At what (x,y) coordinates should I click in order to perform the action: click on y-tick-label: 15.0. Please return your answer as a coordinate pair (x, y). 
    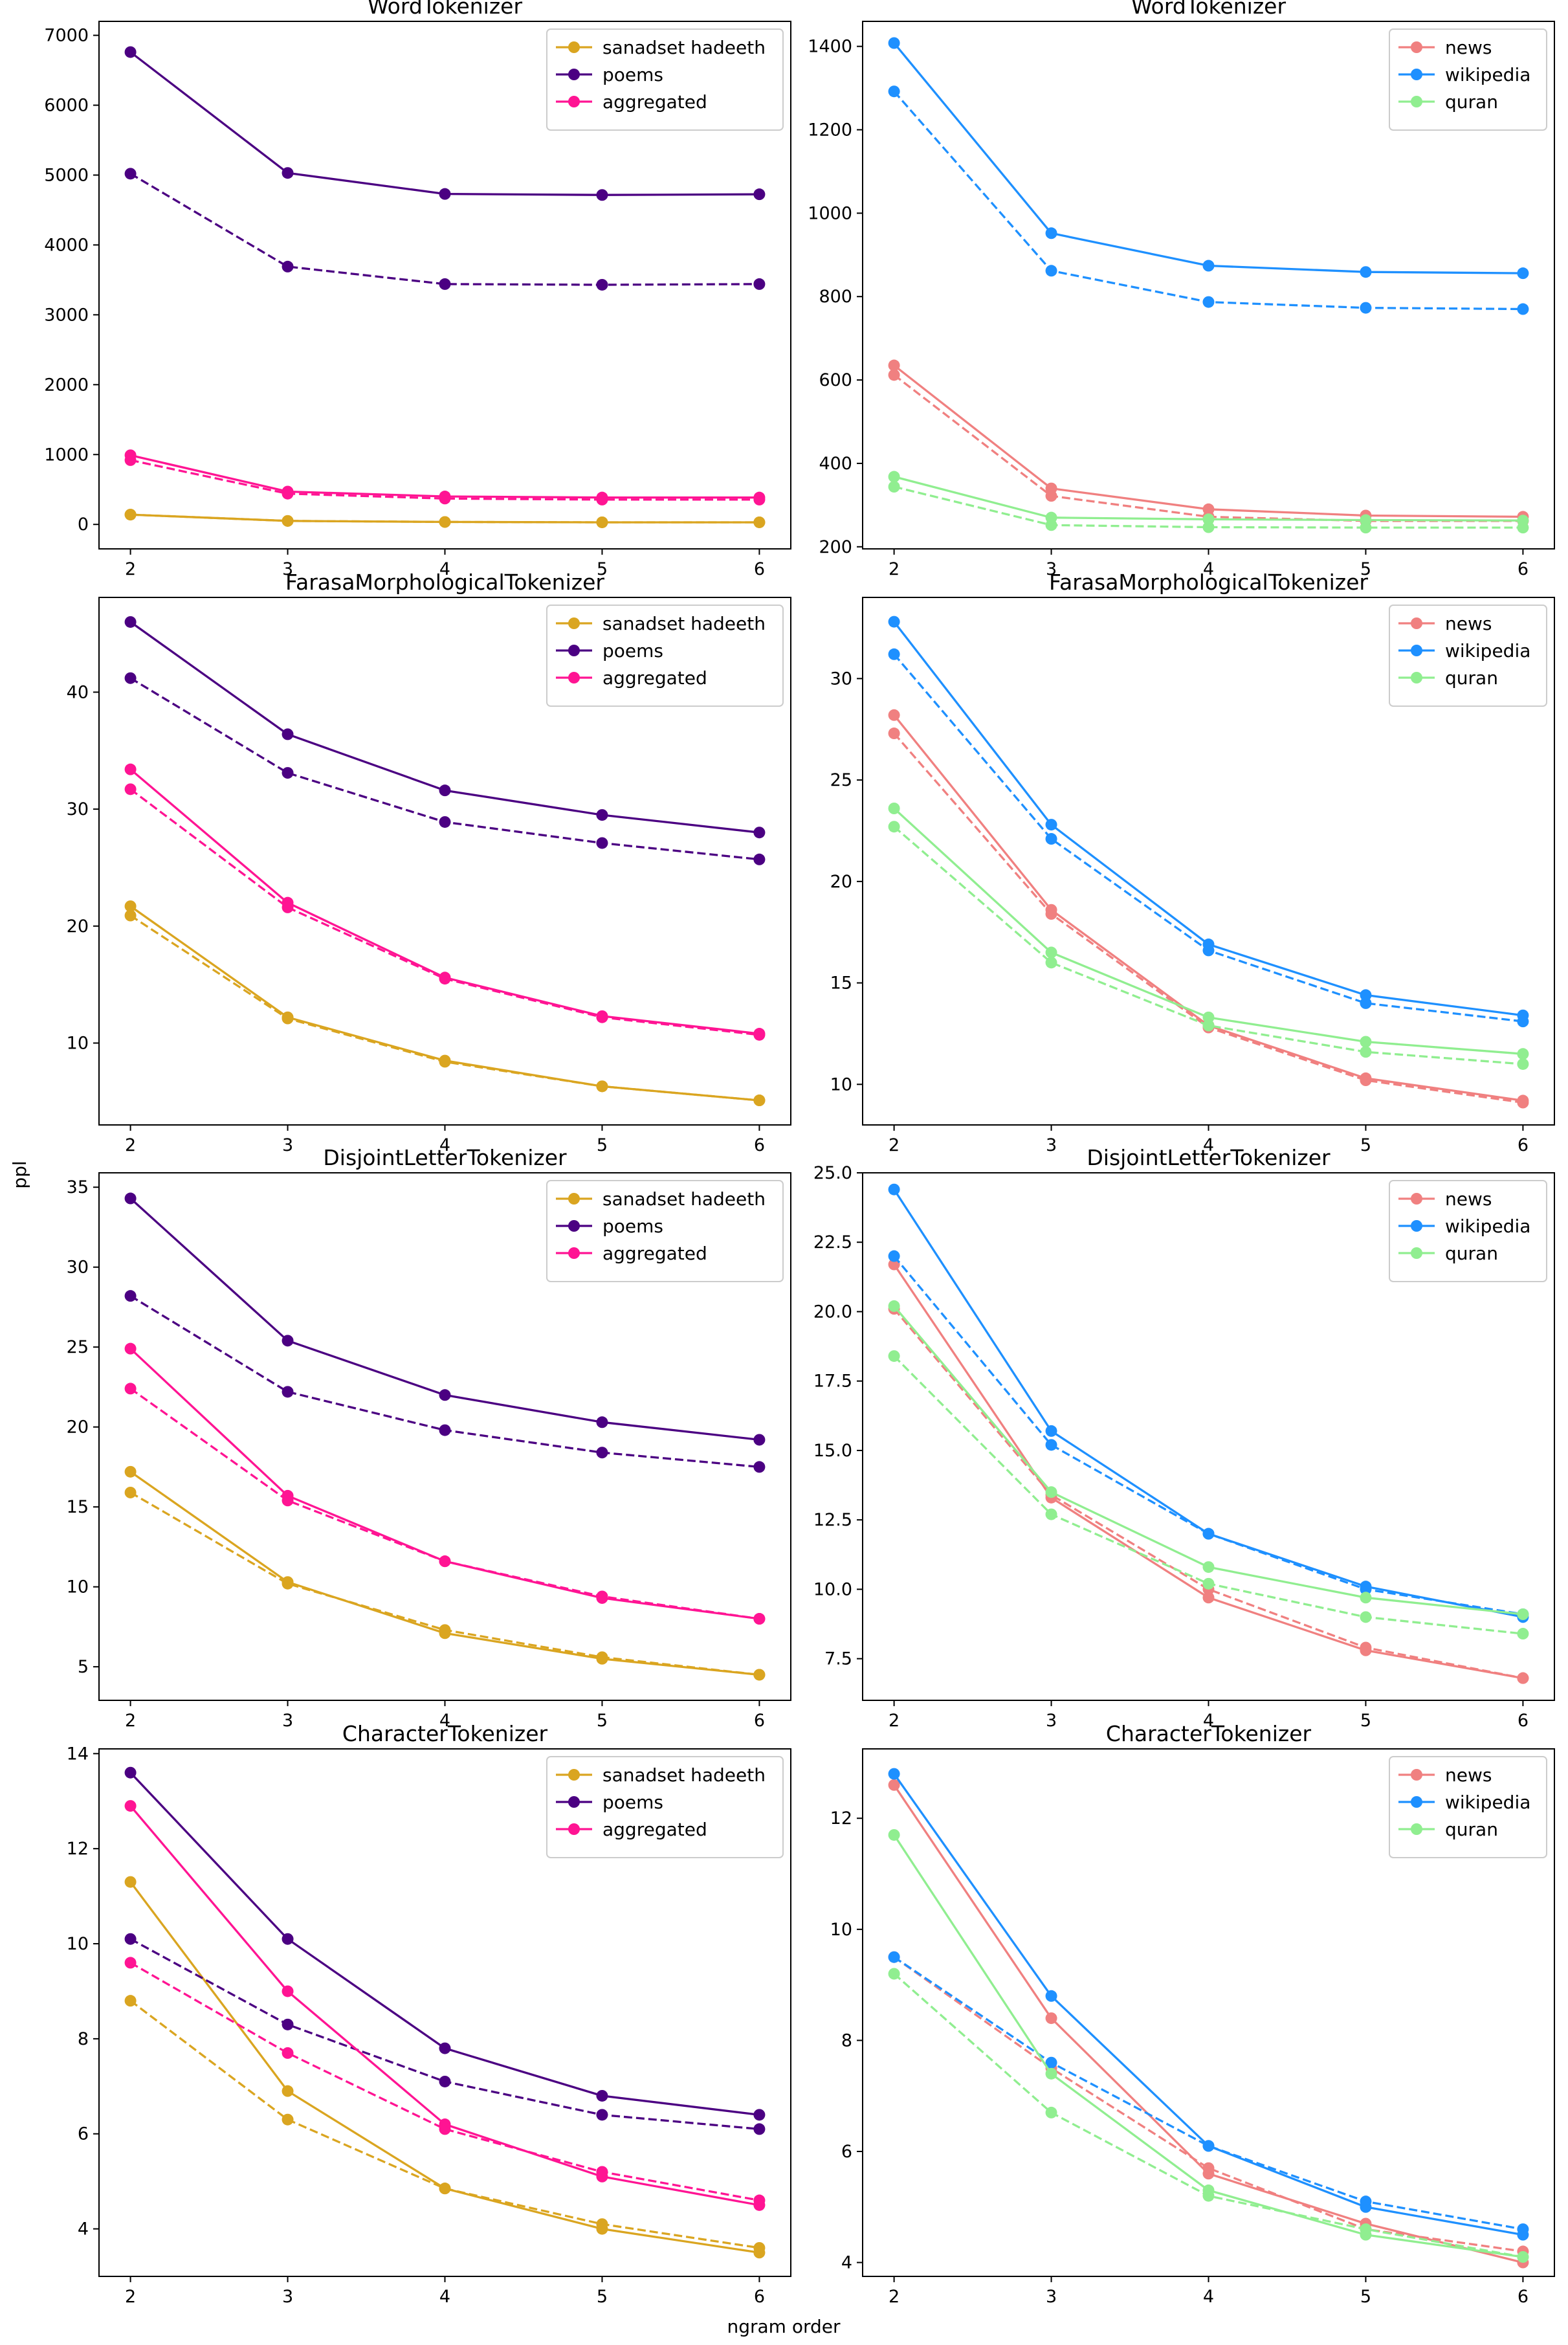
    Looking at the image, I should click on (832, 1451).